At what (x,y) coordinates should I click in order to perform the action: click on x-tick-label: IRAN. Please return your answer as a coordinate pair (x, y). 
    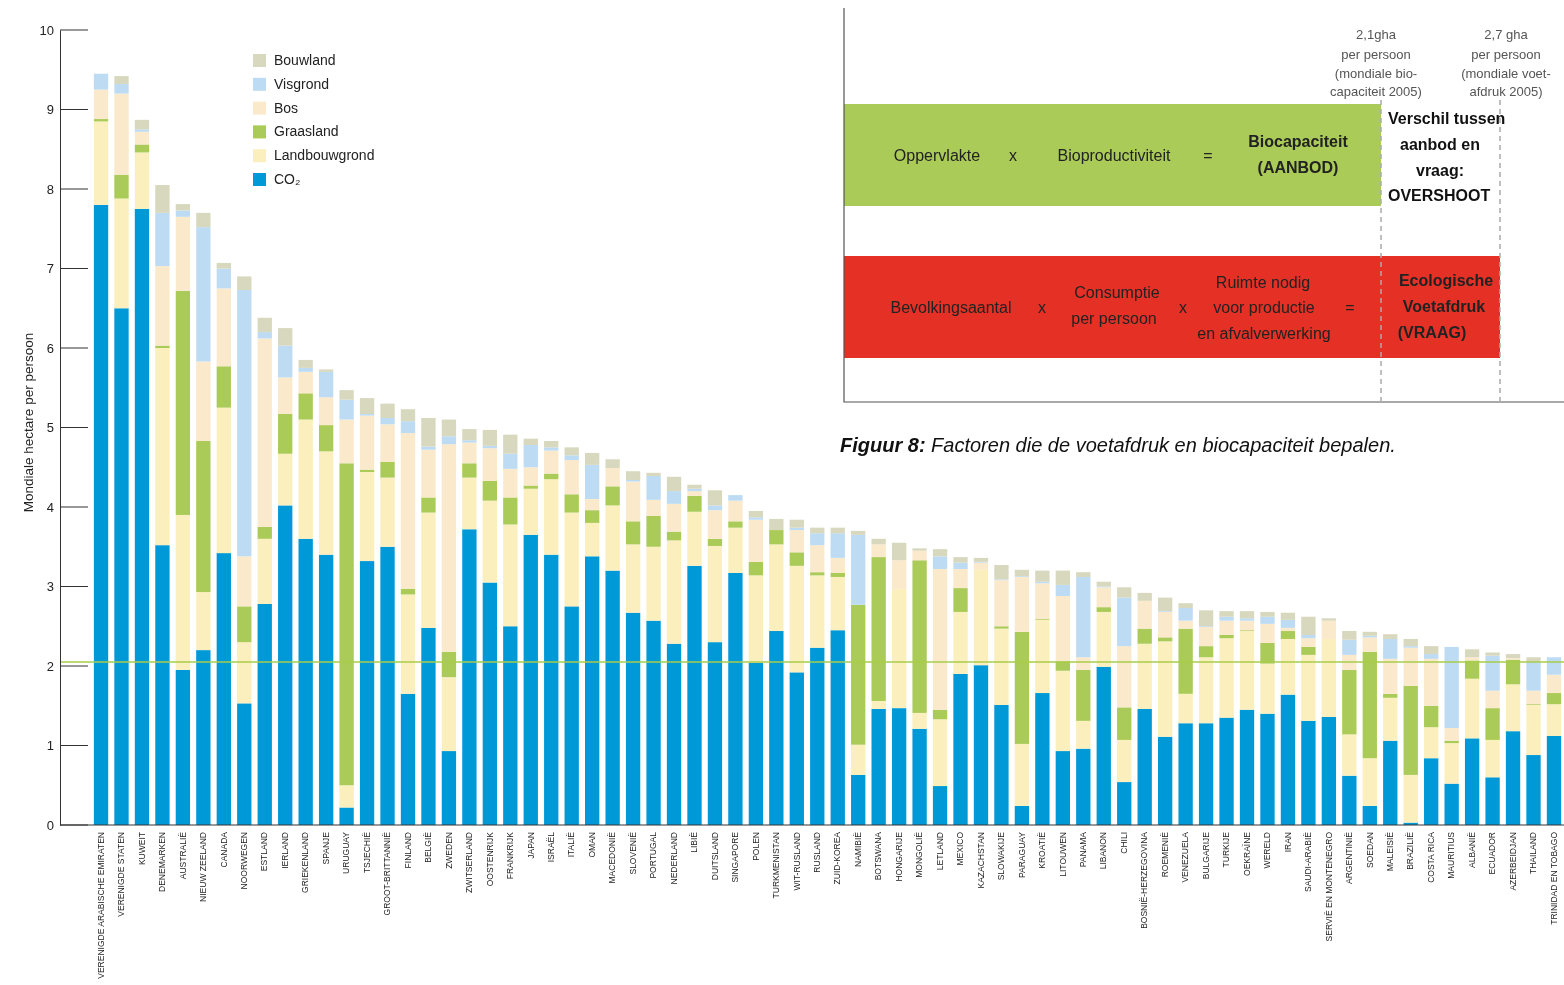
    Looking at the image, I should click on (1287, 842).